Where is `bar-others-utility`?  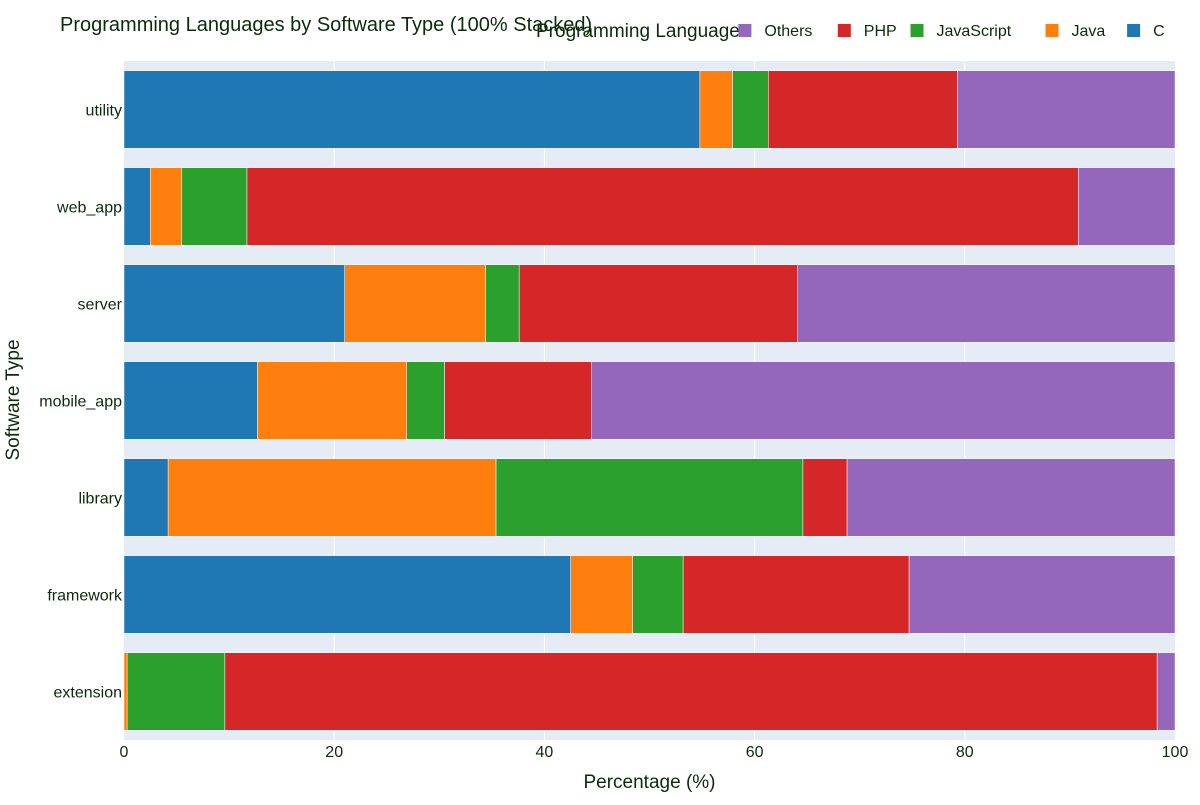 bar-others-utility is located at coordinates (1066, 109).